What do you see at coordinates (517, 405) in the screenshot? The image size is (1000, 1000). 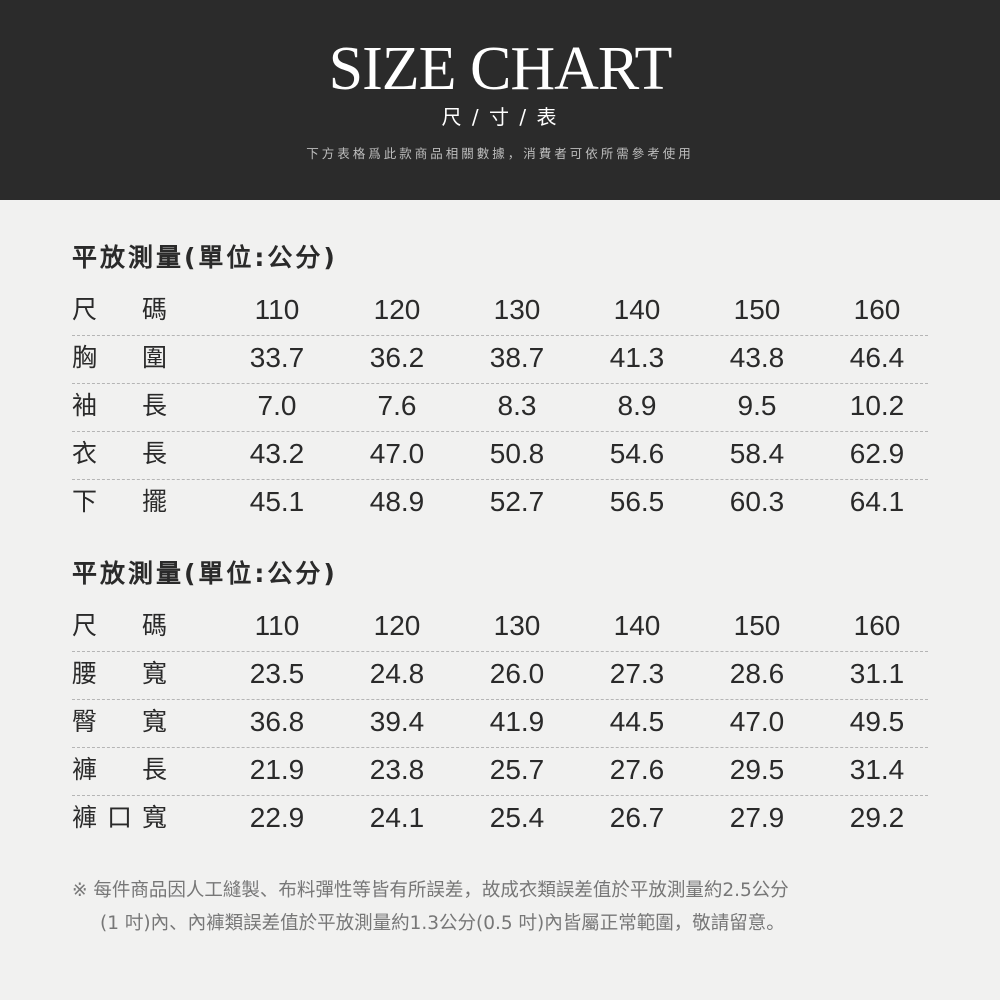 I see `table-cell: 8.3` at bounding box center [517, 405].